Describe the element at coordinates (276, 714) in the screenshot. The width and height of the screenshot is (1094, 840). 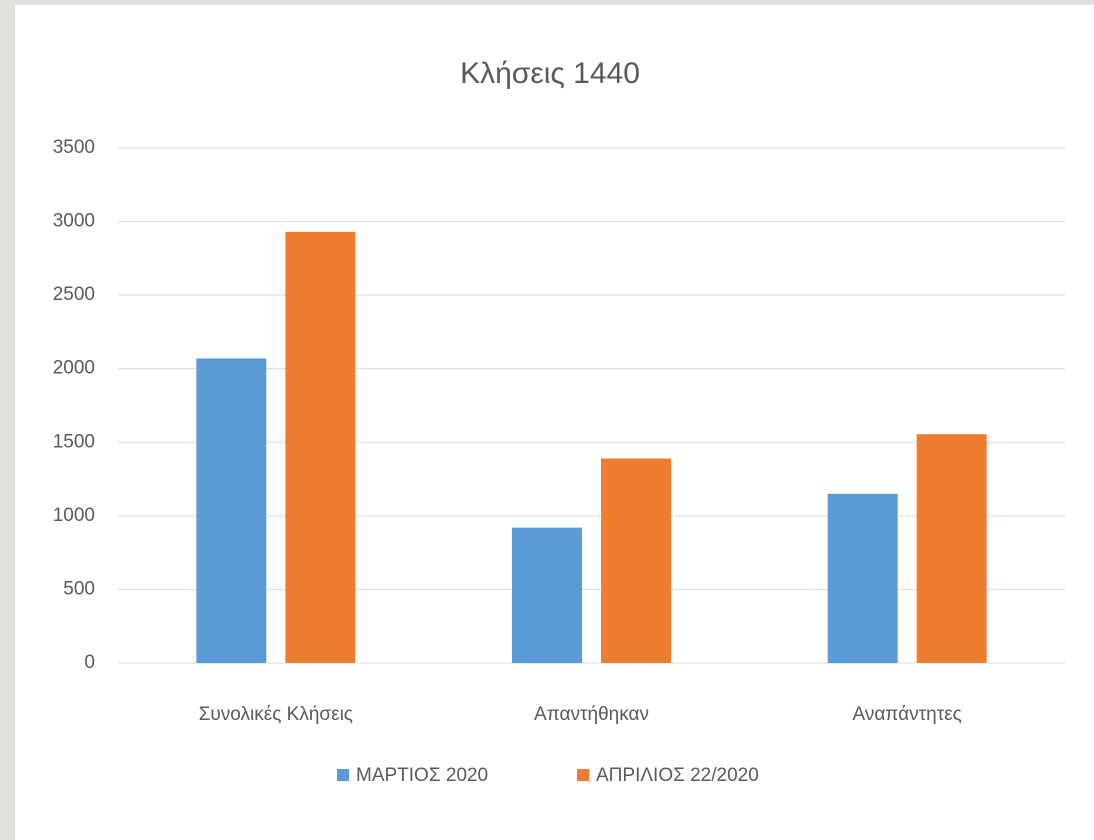
I see `x-tick-label: Συνολικές Κλήσεις` at that location.